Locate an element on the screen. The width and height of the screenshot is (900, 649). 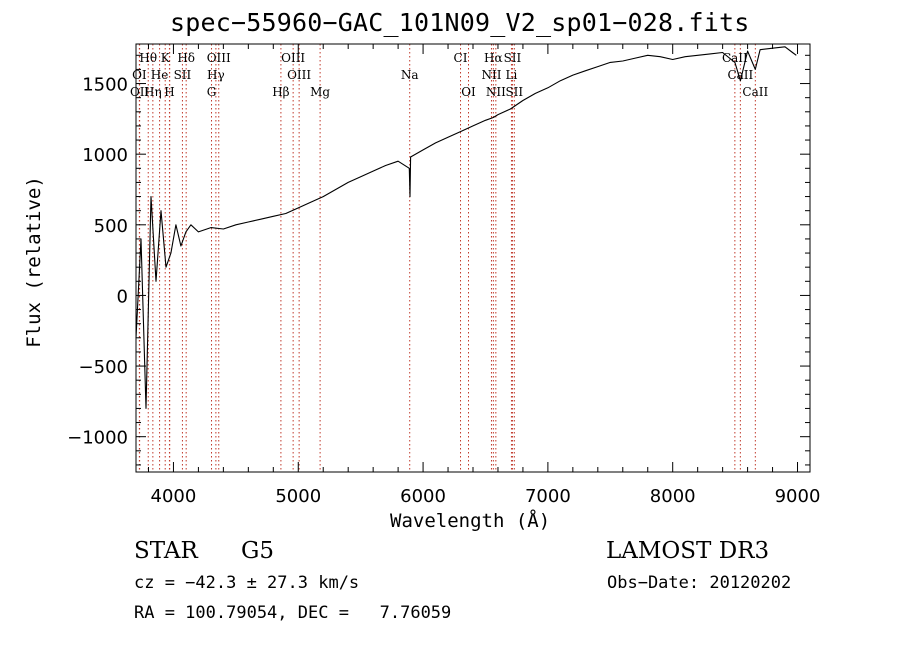
x-tick-label: 4000 is located at coordinates (174, 496).